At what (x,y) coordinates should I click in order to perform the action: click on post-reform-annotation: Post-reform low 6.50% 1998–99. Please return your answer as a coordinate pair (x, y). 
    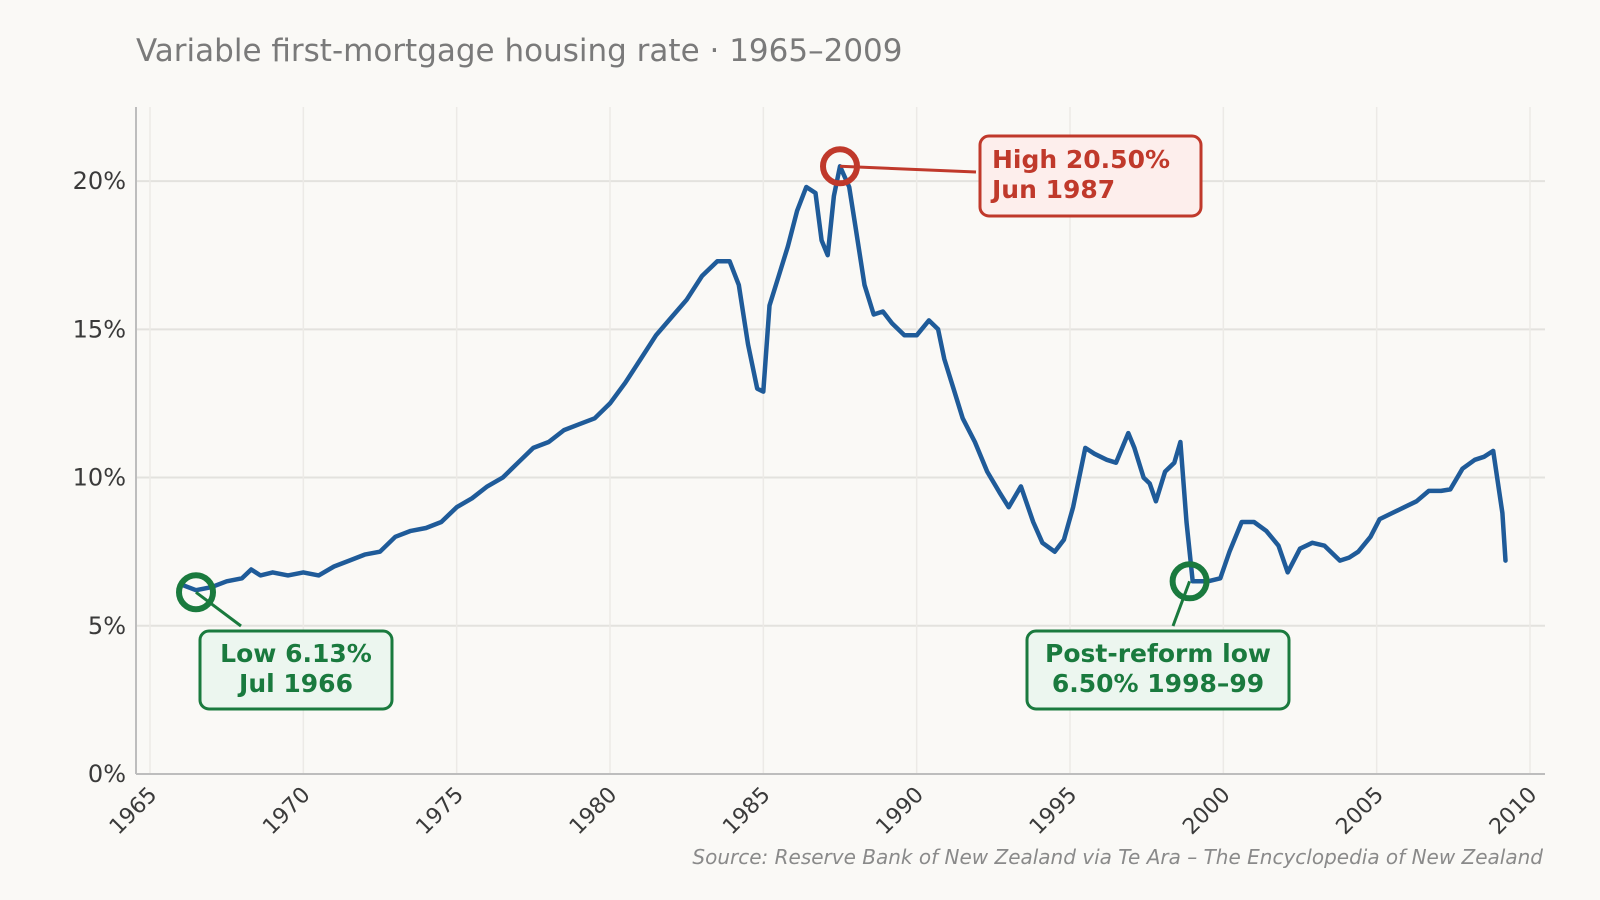
    Looking at the image, I should click on (1158, 636).